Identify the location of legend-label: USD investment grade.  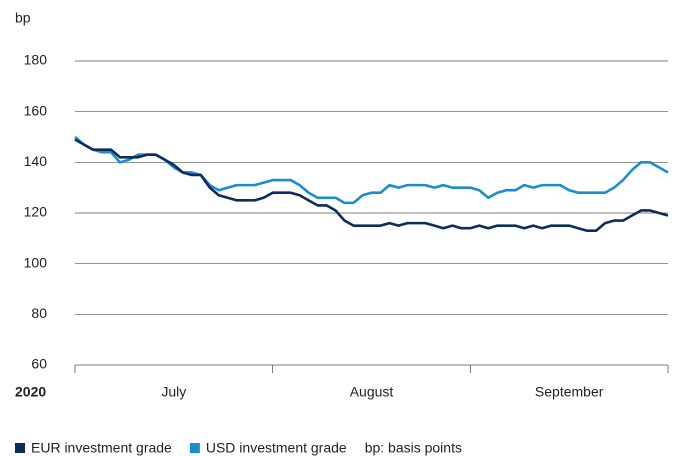
(276, 448).